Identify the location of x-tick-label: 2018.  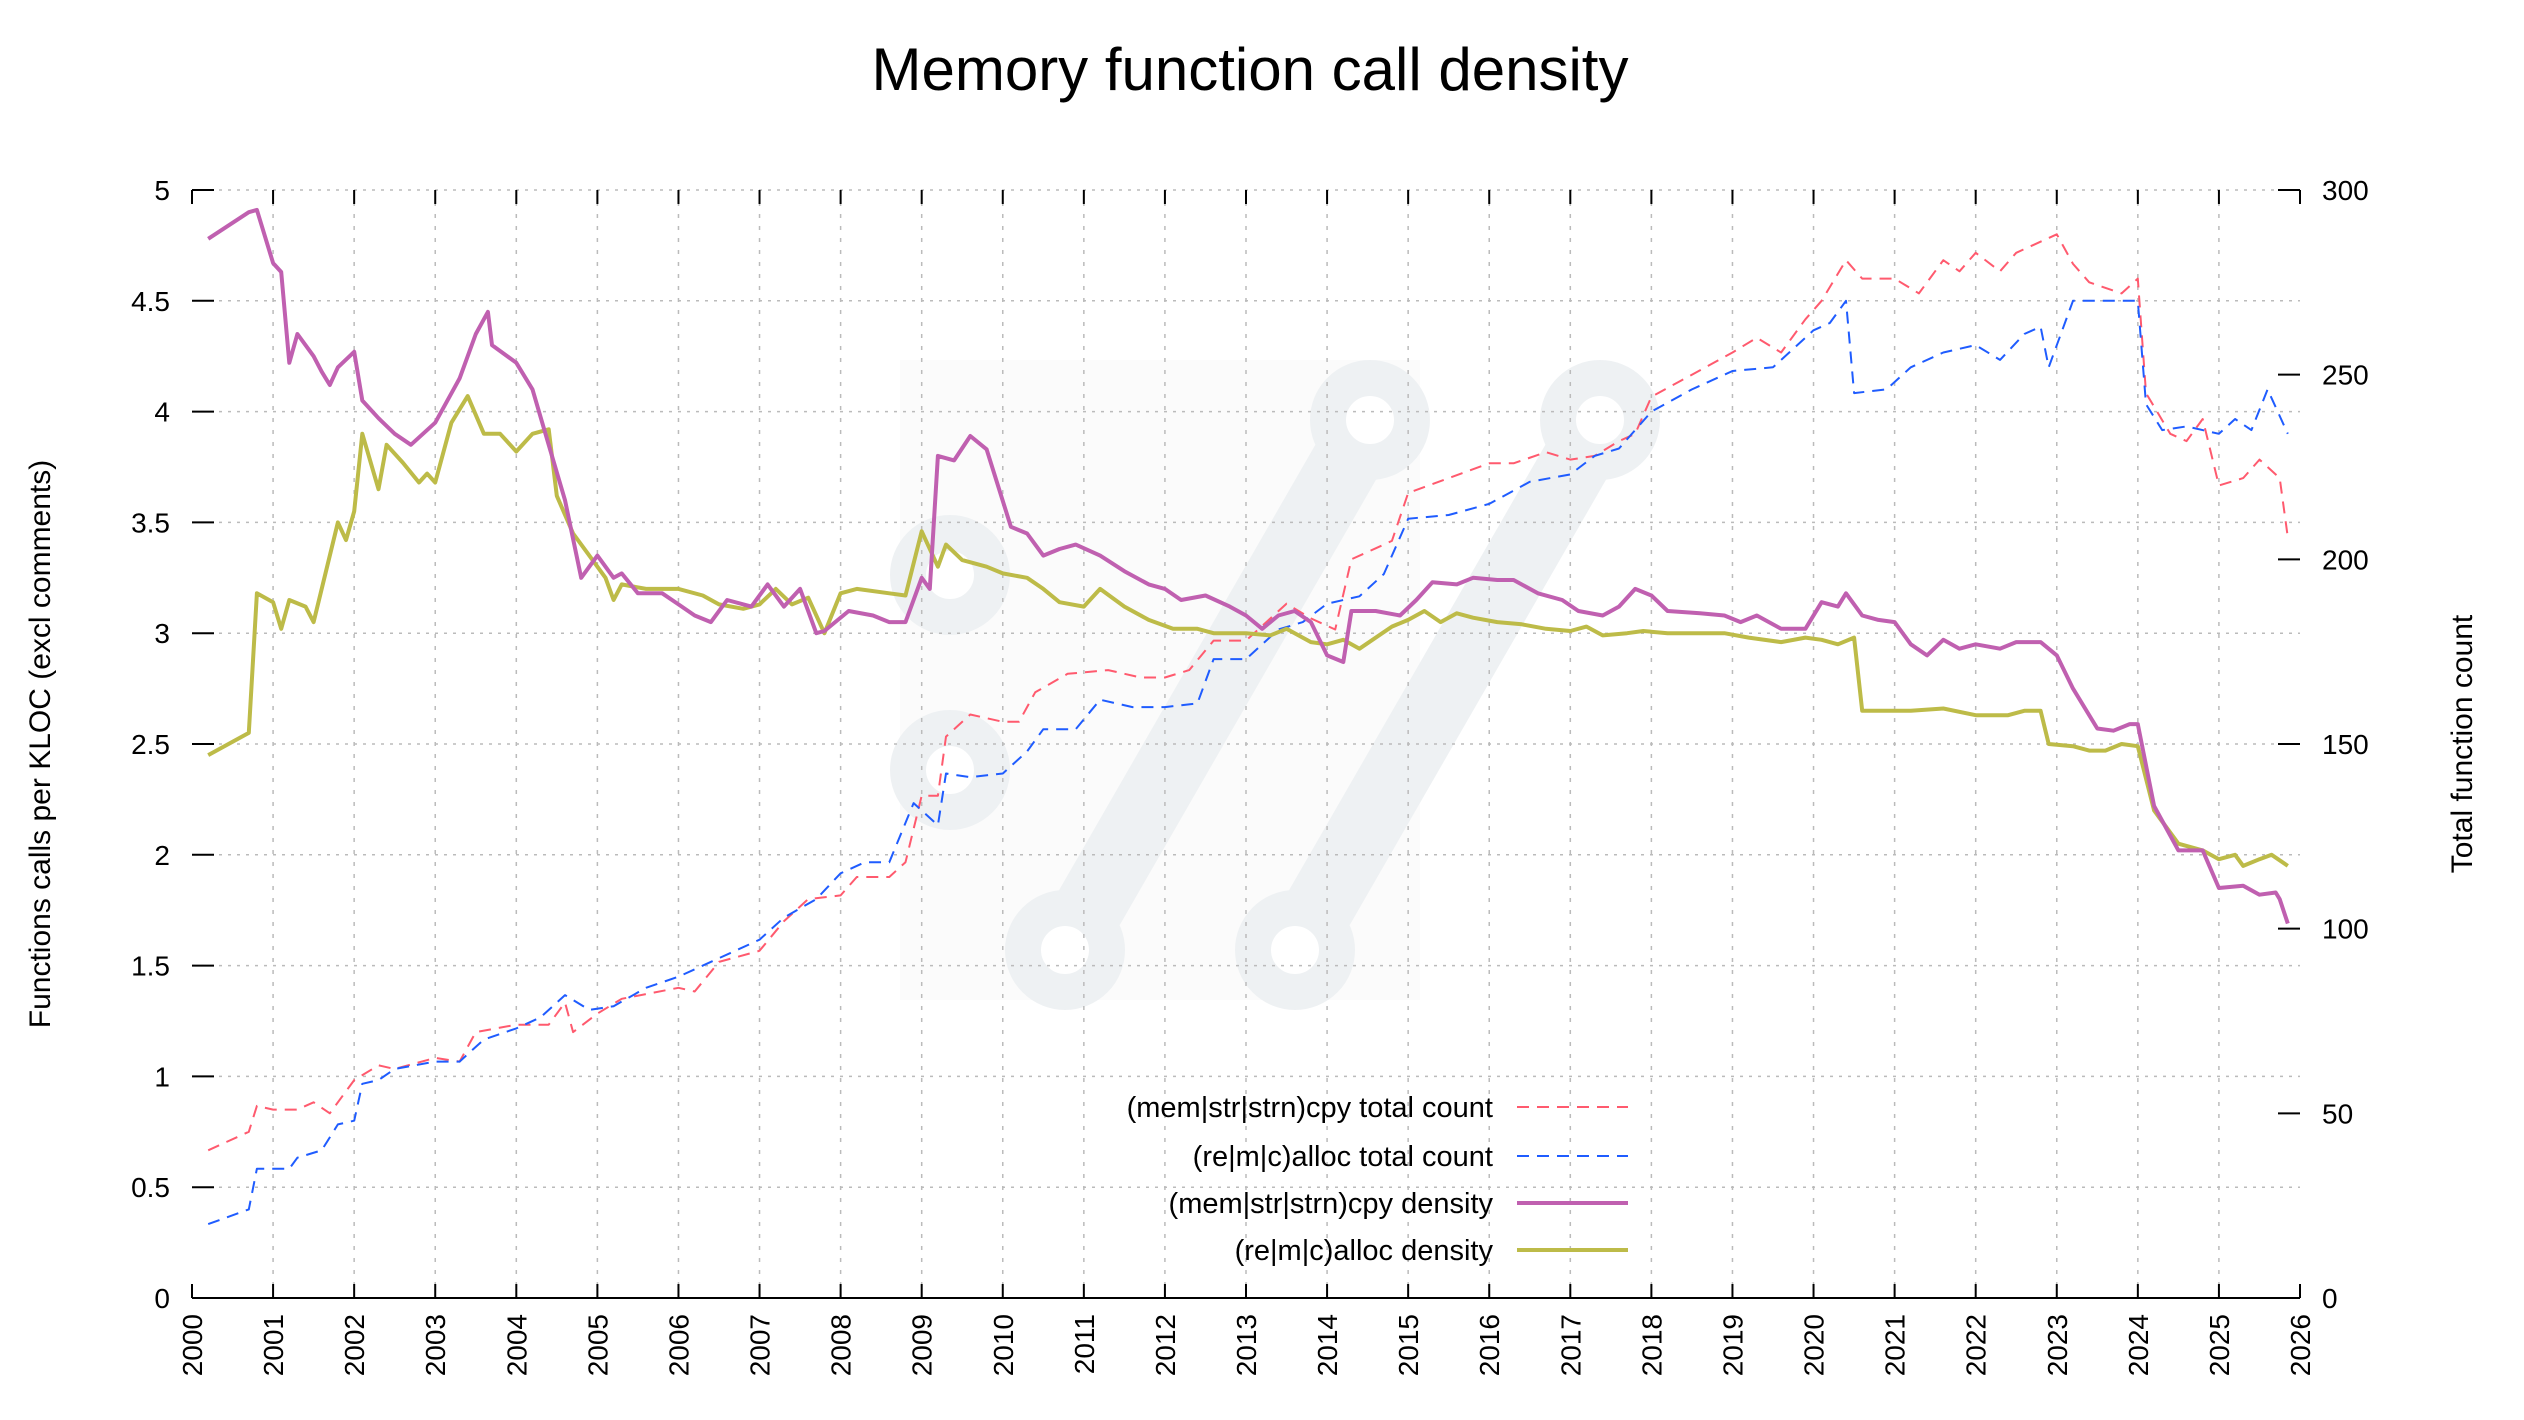
(1651, 1345).